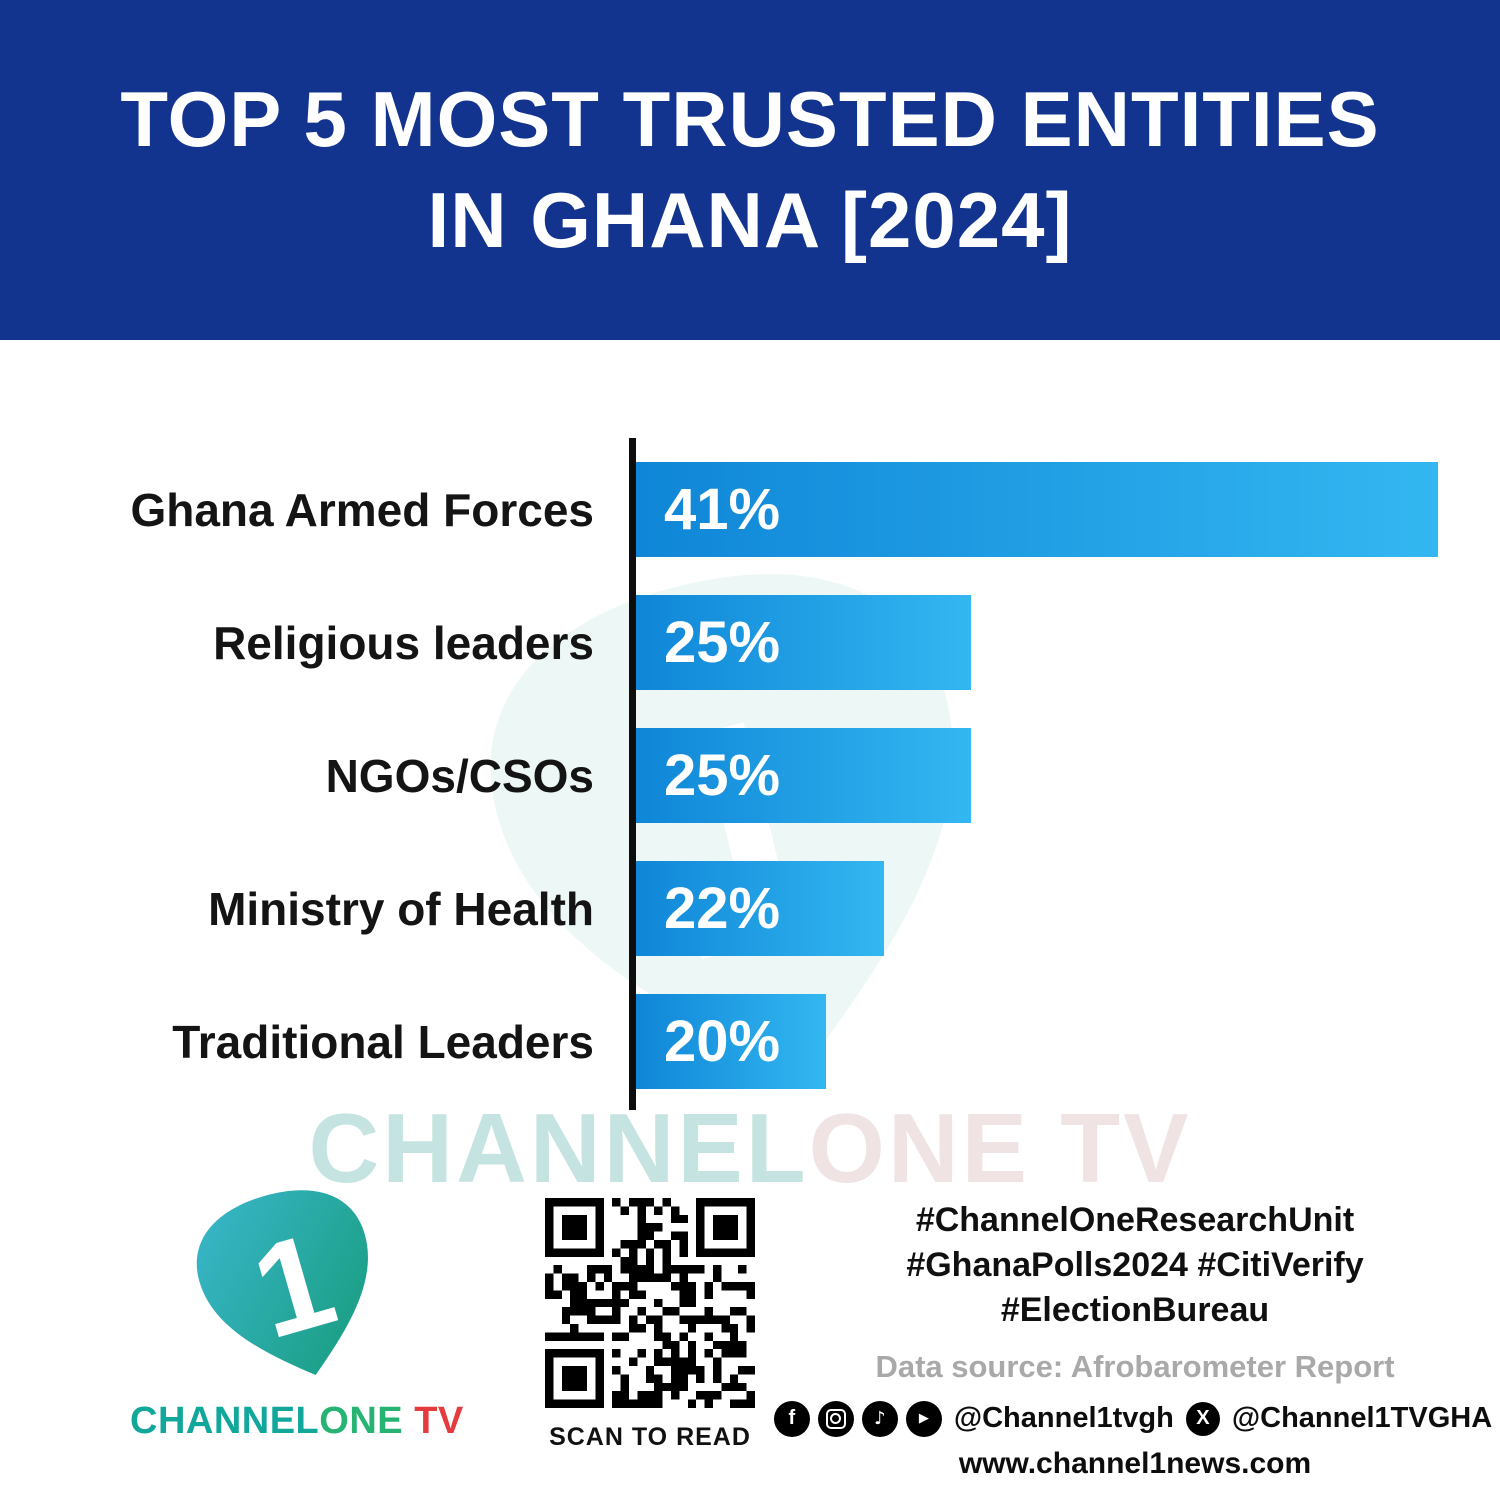 This screenshot has height=1500, width=1500. Describe the element at coordinates (383, 1041) in the screenshot. I see `bar-label: Traditional Leaders` at that location.